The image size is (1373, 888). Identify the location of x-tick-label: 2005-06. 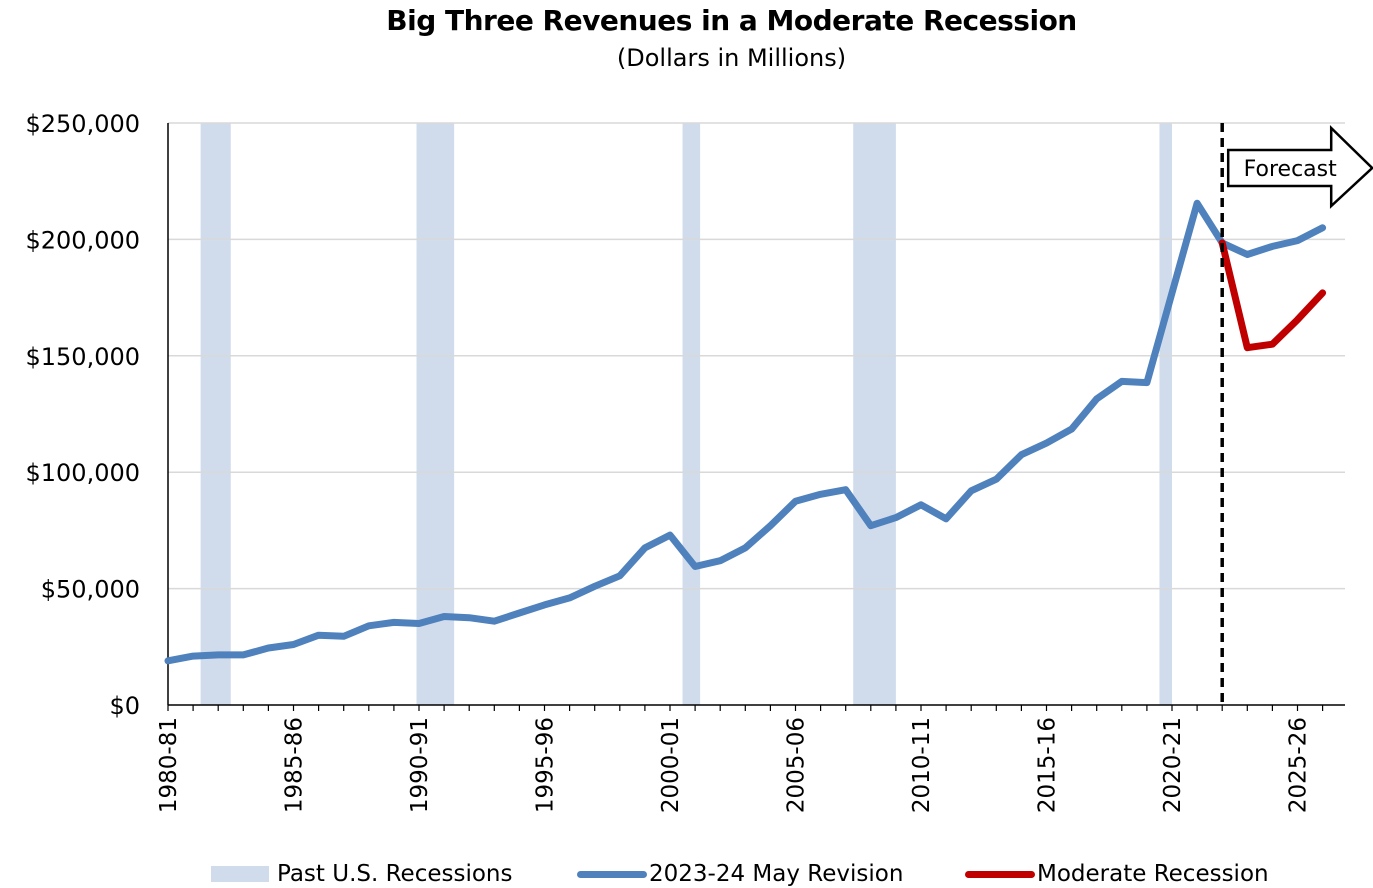
(797, 765).